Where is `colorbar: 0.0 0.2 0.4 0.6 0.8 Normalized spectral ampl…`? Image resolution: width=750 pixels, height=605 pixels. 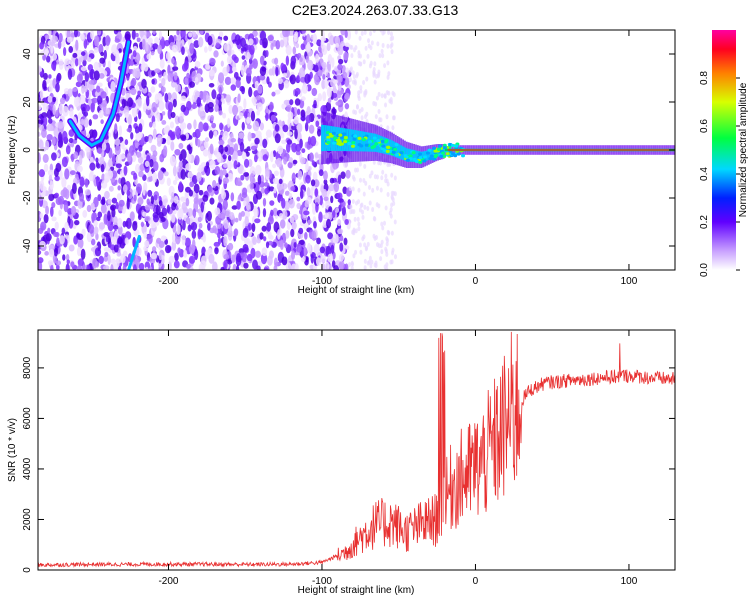
colorbar: 0.0 0.2 0.4 0.6 0.8 Normalized spectral ampl… is located at coordinates (724, 153).